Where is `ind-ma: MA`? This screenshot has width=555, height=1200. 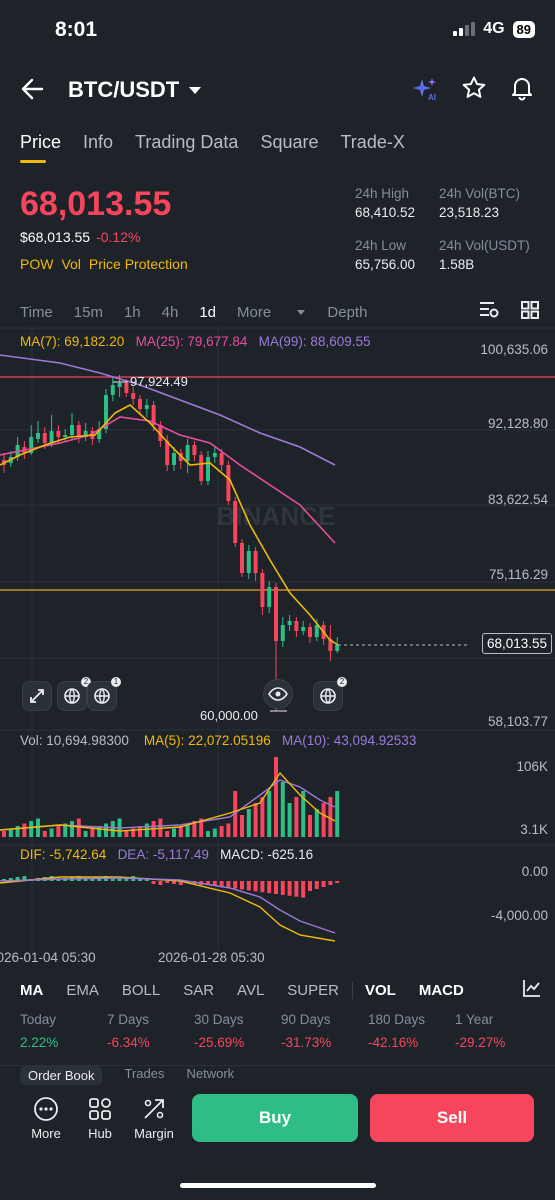 ind-ma: MA is located at coordinates (32, 990).